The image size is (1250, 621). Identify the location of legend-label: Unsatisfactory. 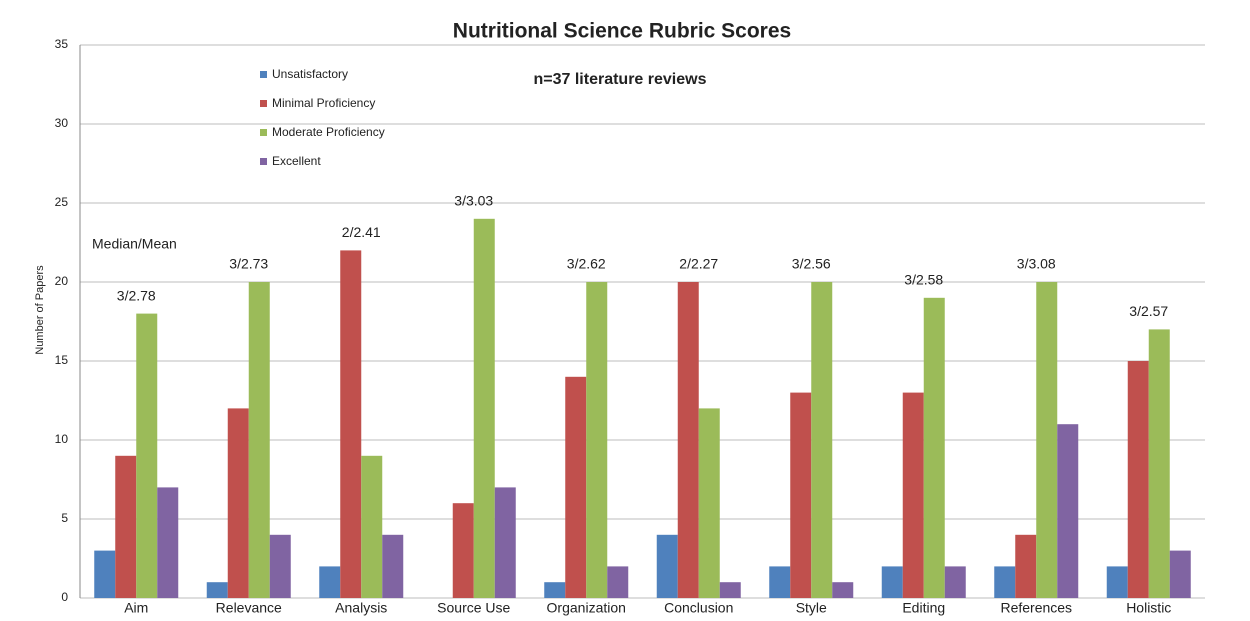
(310, 74).